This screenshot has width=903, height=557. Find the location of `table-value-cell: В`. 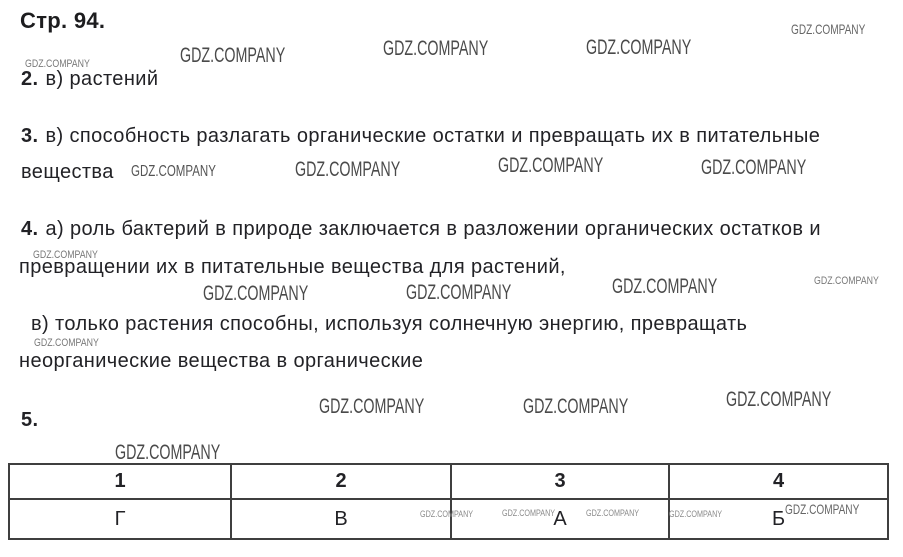

table-value-cell: В is located at coordinates (341, 519).